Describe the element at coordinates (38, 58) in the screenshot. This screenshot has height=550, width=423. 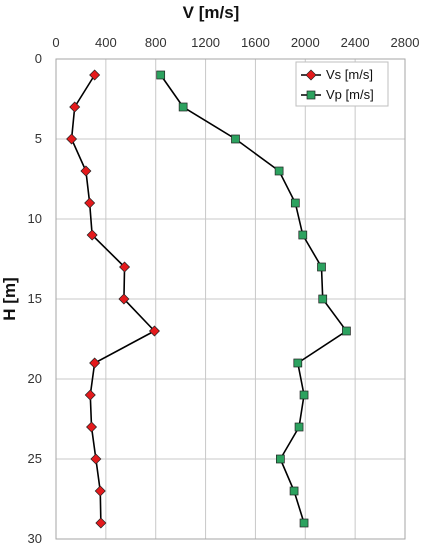
I see `y-tick-label: 0` at that location.